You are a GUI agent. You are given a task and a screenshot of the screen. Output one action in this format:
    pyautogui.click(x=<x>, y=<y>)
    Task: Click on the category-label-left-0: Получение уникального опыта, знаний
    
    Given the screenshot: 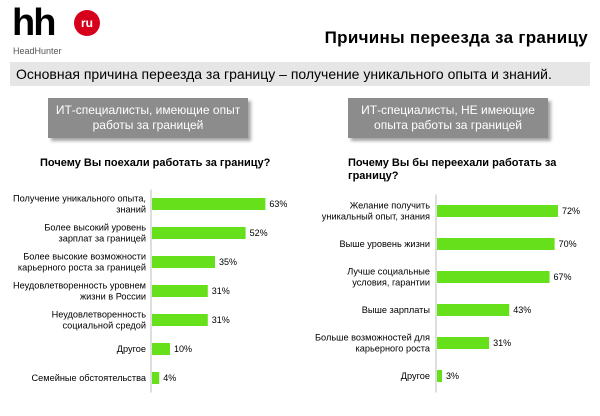 What is the action you would take?
    pyautogui.click(x=79, y=204)
    